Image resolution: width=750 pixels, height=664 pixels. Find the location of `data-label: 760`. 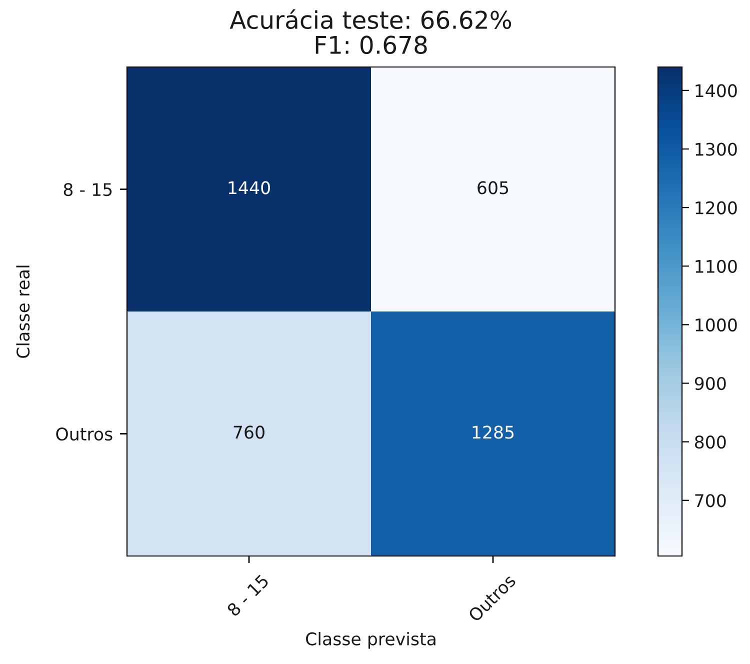

data-label: 760 is located at coordinates (249, 432).